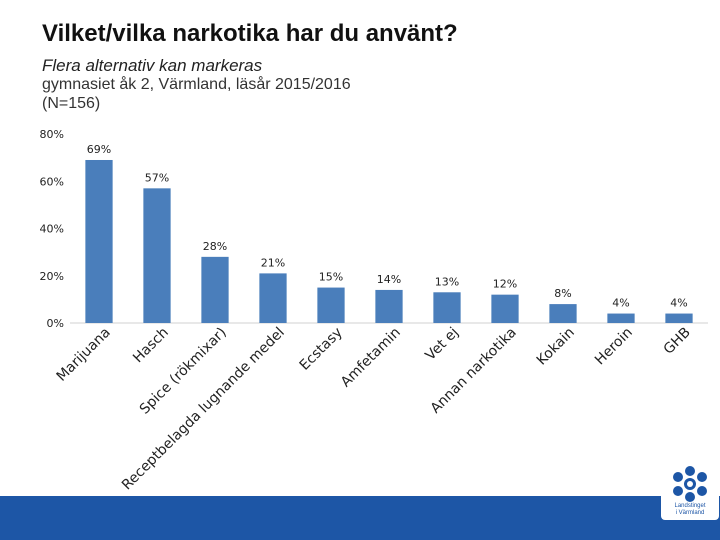 The width and height of the screenshot is (720, 540). I want to click on x-tick-label: Amfetamin, so click(371, 358).